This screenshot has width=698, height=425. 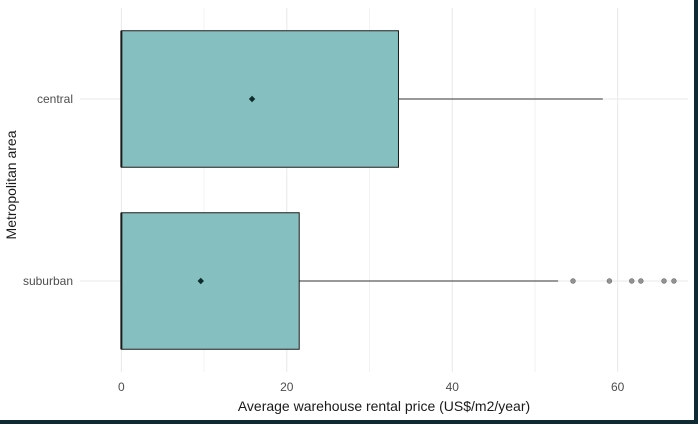 What do you see at coordinates (287, 387) in the screenshot?
I see `x-tick-label: 20` at bounding box center [287, 387].